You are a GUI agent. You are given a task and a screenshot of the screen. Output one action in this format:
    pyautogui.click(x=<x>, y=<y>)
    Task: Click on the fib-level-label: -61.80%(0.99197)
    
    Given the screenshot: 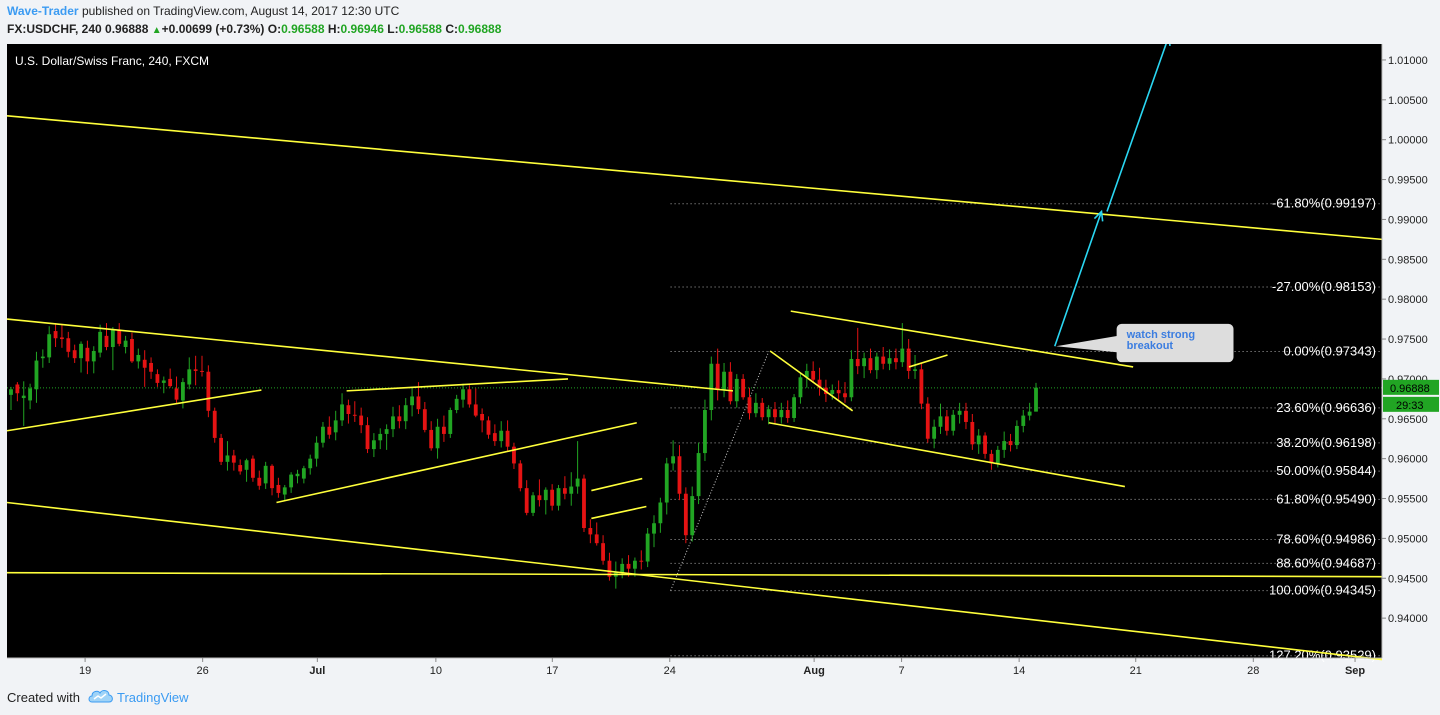 What is the action you would take?
    pyautogui.click(x=1324, y=203)
    